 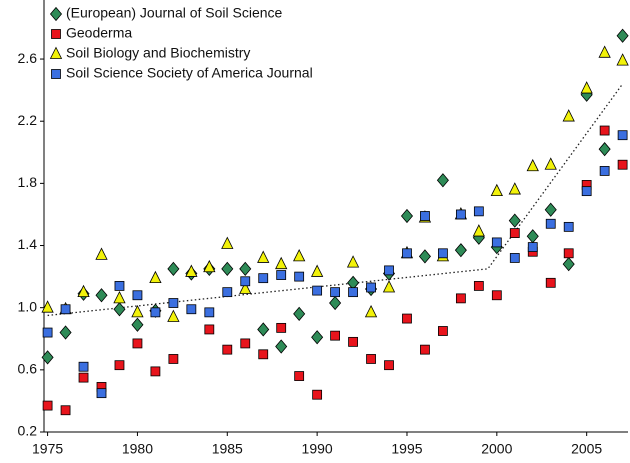 What do you see at coordinates (28, 182) in the screenshot?
I see `y-tick-label: 1.8` at bounding box center [28, 182].